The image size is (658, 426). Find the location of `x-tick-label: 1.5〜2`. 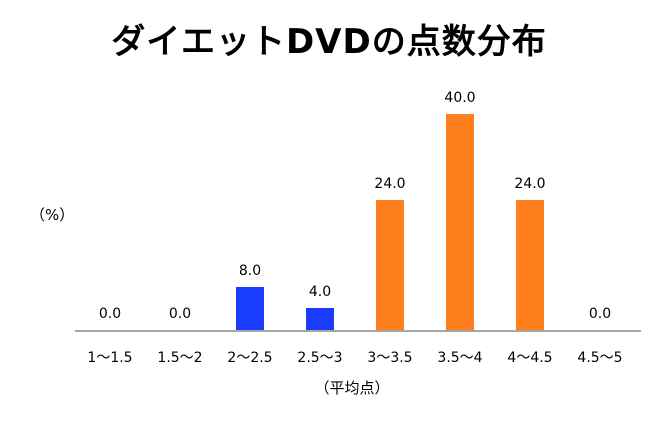

x-tick-label: 1.5〜2 is located at coordinates (180, 358).